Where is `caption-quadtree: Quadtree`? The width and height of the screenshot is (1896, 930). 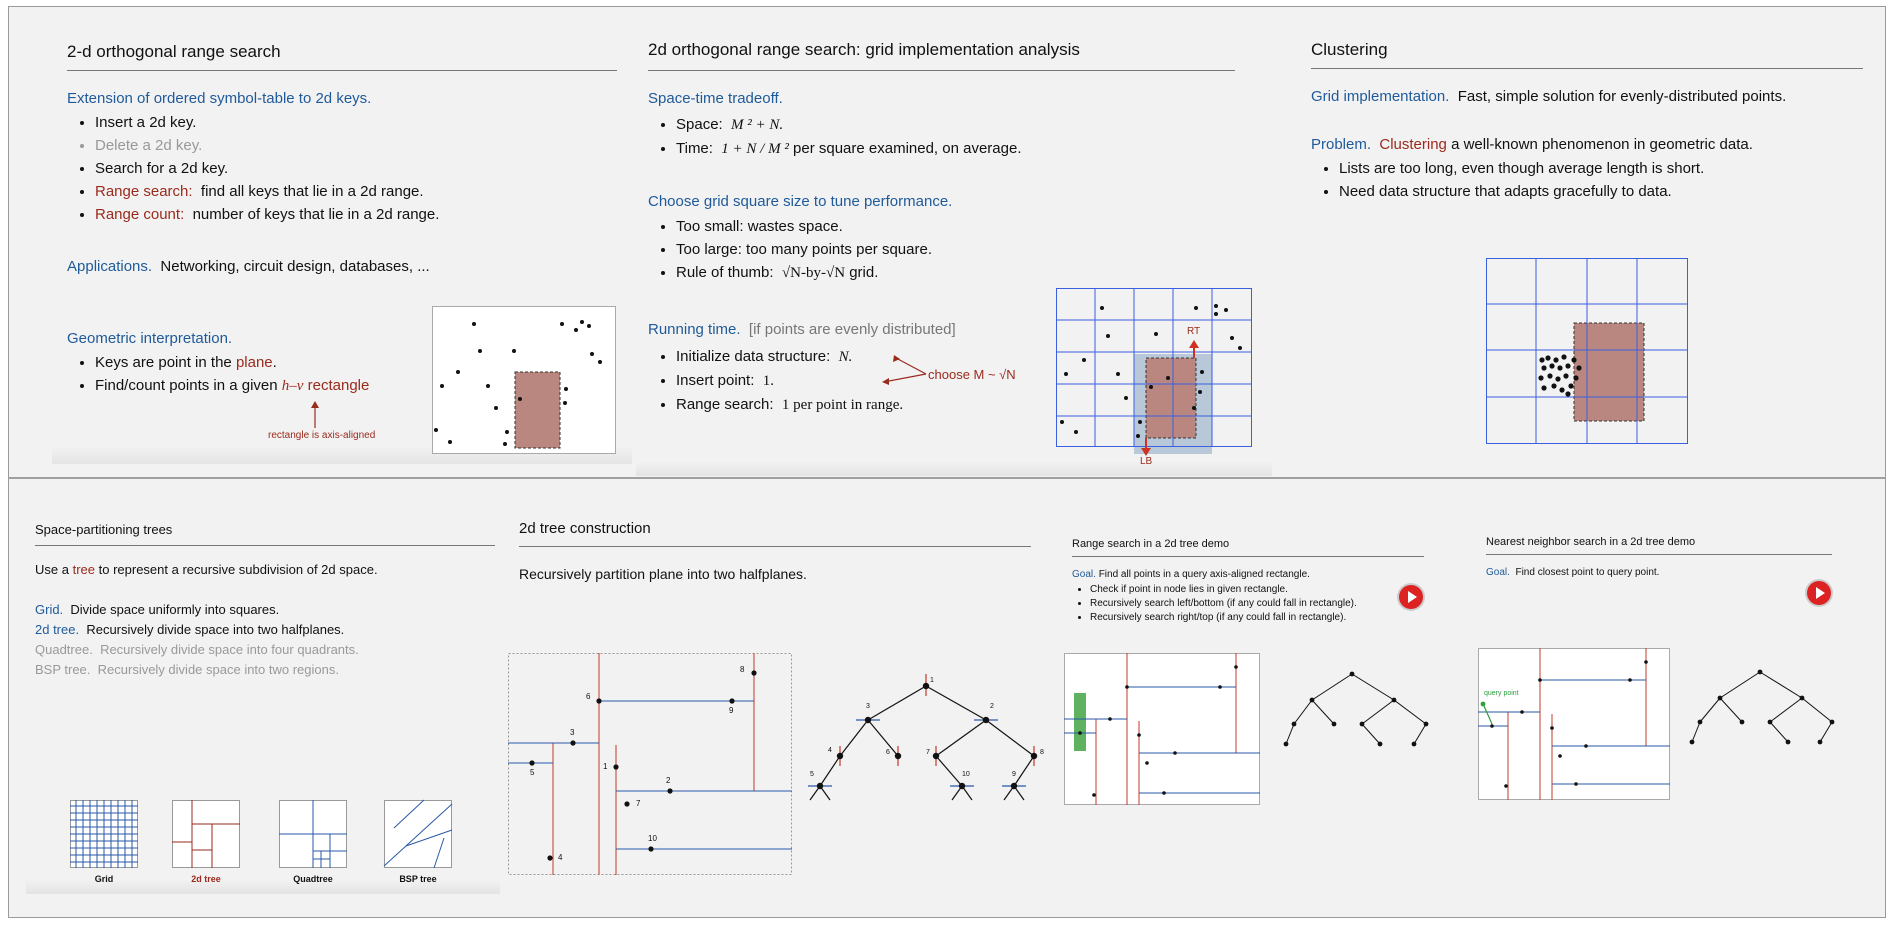
caption-quadtree: Quadtree is located at coordinates (313, 879).